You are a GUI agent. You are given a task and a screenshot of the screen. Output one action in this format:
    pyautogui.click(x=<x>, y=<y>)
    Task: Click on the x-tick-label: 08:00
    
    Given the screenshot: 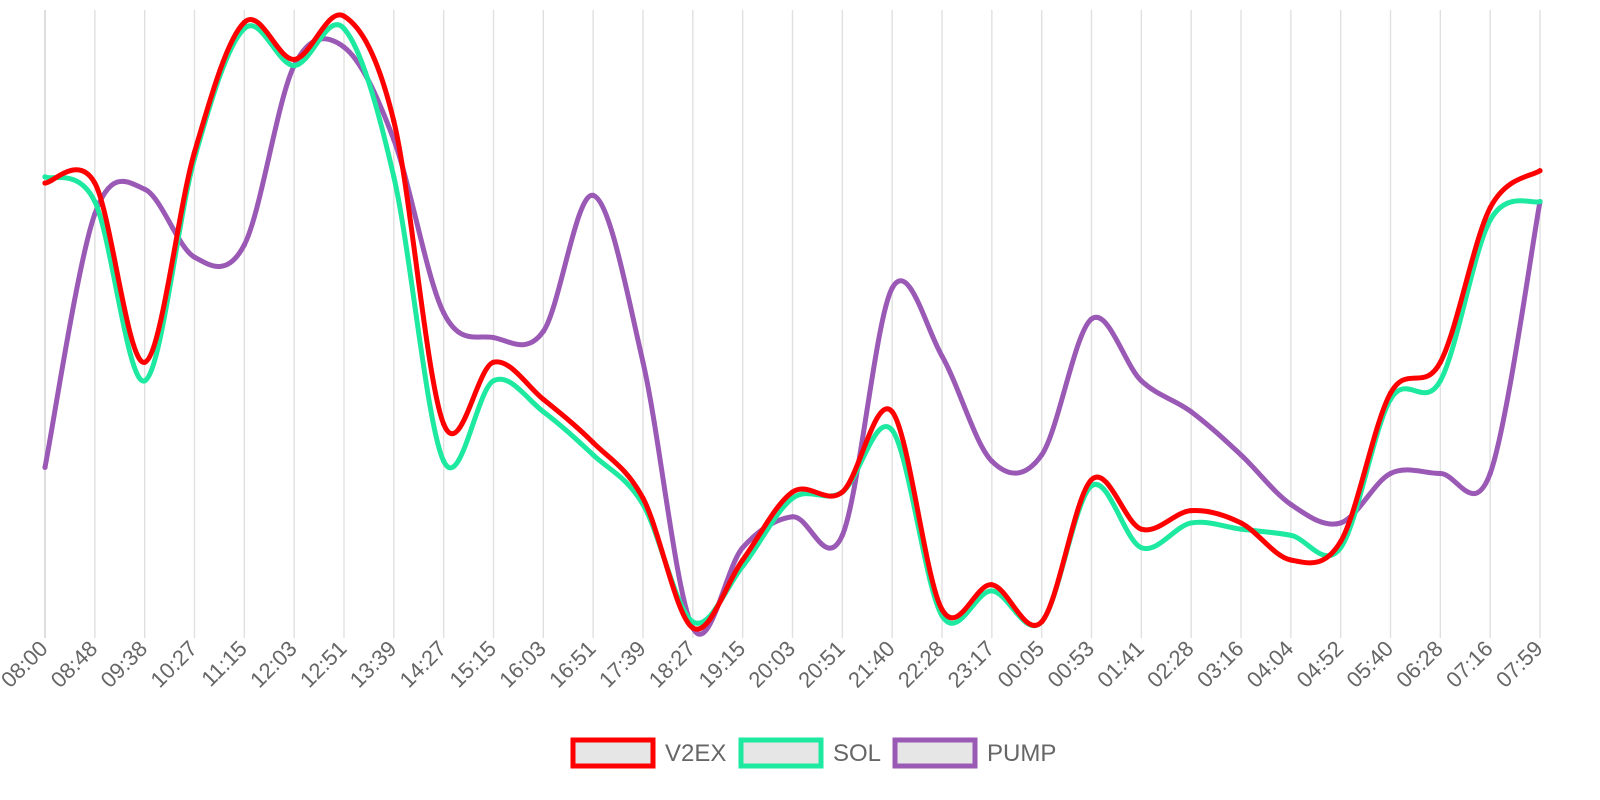 What is the action you would take?
    pyautogui.click(x=26, y=664)
    